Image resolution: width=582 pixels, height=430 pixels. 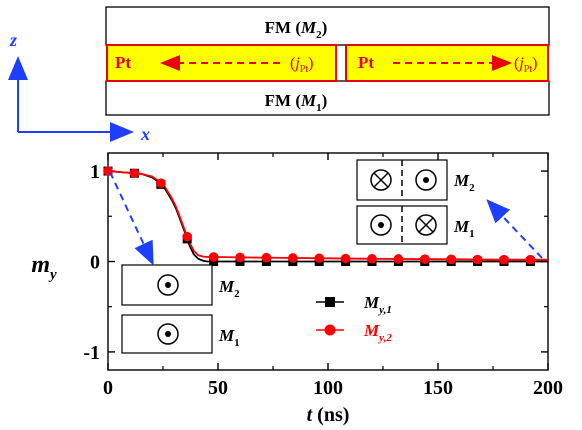 What do you see at coordinates (95, 263) in the screenshot?
I see `y-tick-label: 0` at bounding box center [95, 263].